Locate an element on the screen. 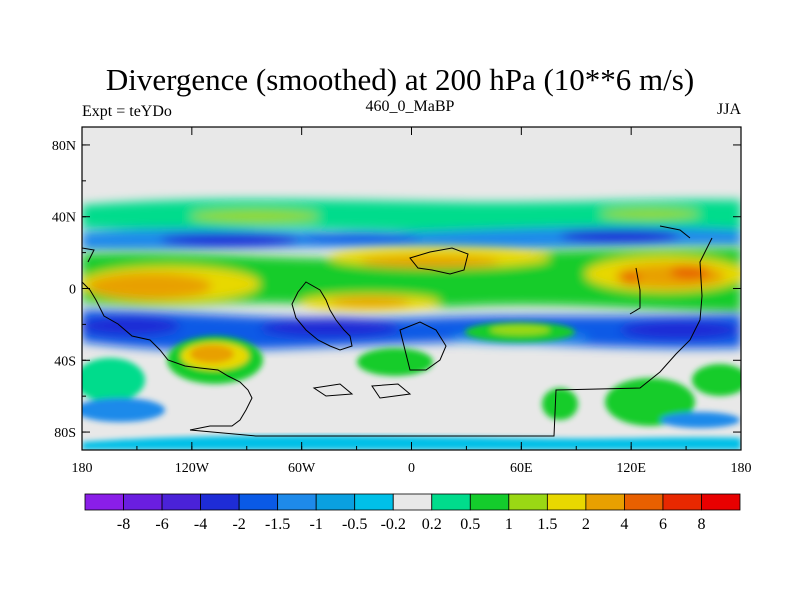 This screenshot has width=800, height=600. experiment-label: Expt = teYDo is located at coordinates (127, 111).